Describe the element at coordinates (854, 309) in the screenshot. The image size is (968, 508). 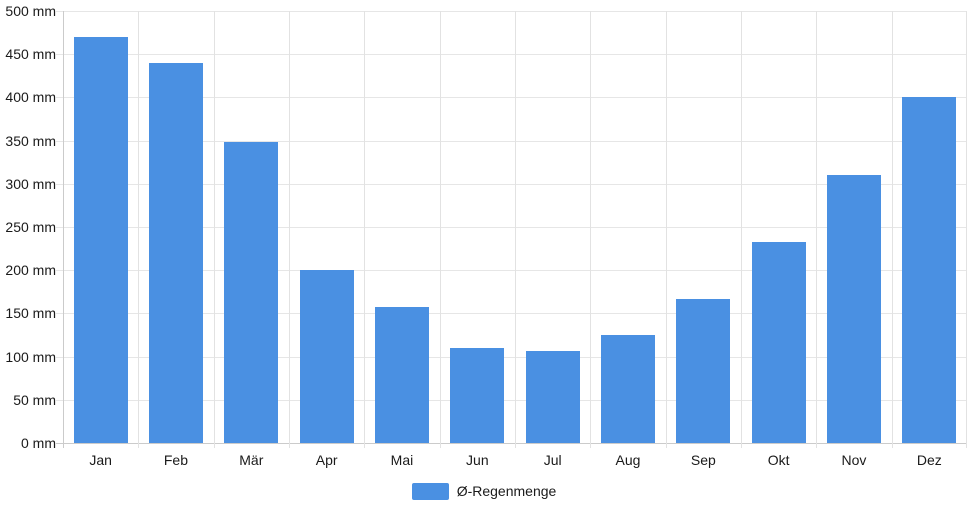
I see `bar-nov` at that location.